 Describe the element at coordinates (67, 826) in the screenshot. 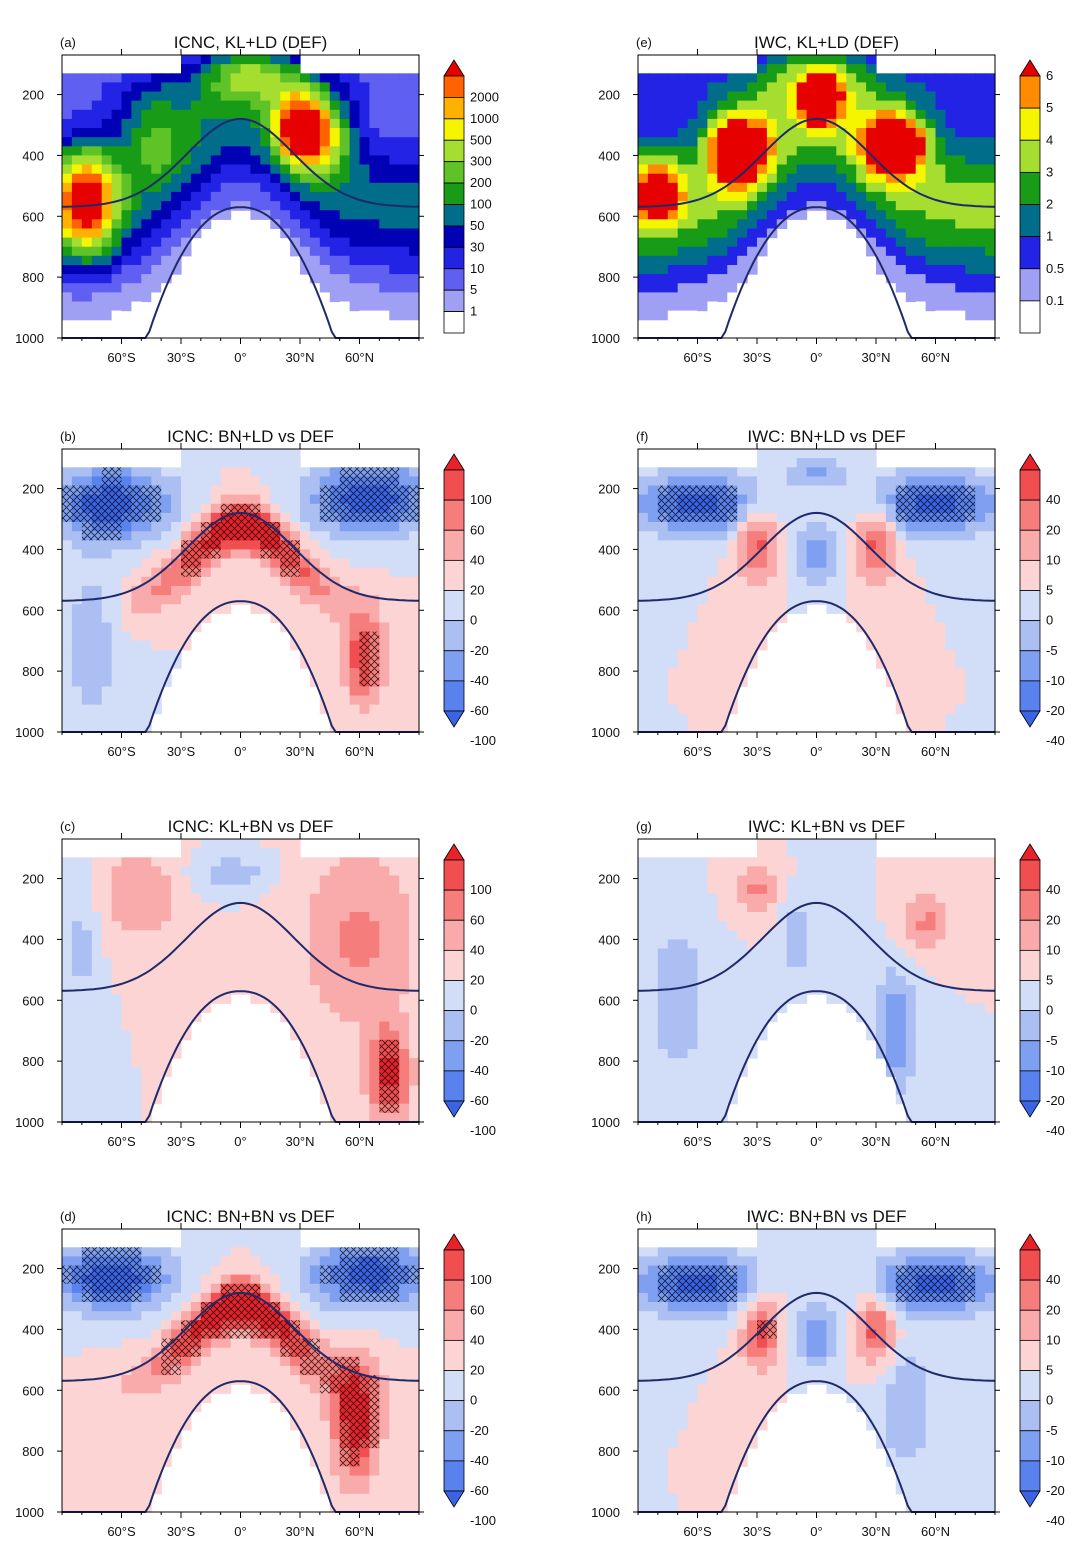

I see `panel-letter: (c)` at that location.